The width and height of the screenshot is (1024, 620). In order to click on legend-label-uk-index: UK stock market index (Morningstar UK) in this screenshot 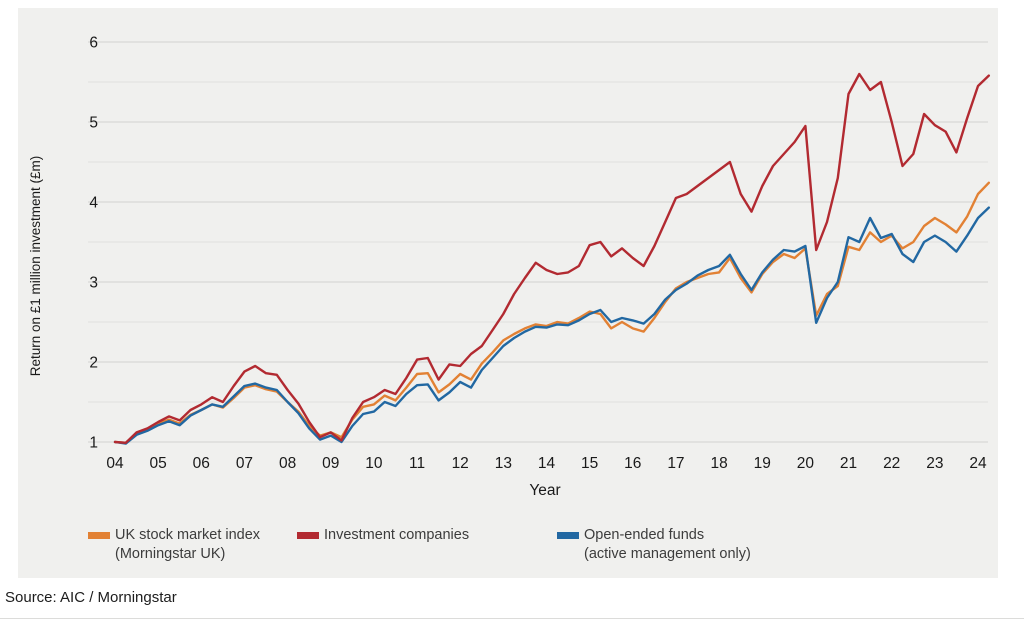, I will do `click(187, 545)`.